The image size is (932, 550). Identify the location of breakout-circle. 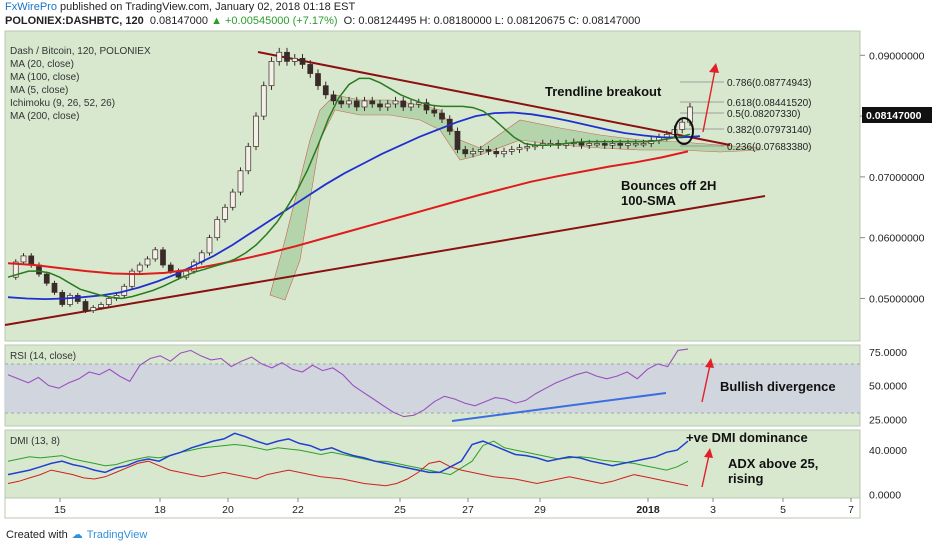
(684, 131).